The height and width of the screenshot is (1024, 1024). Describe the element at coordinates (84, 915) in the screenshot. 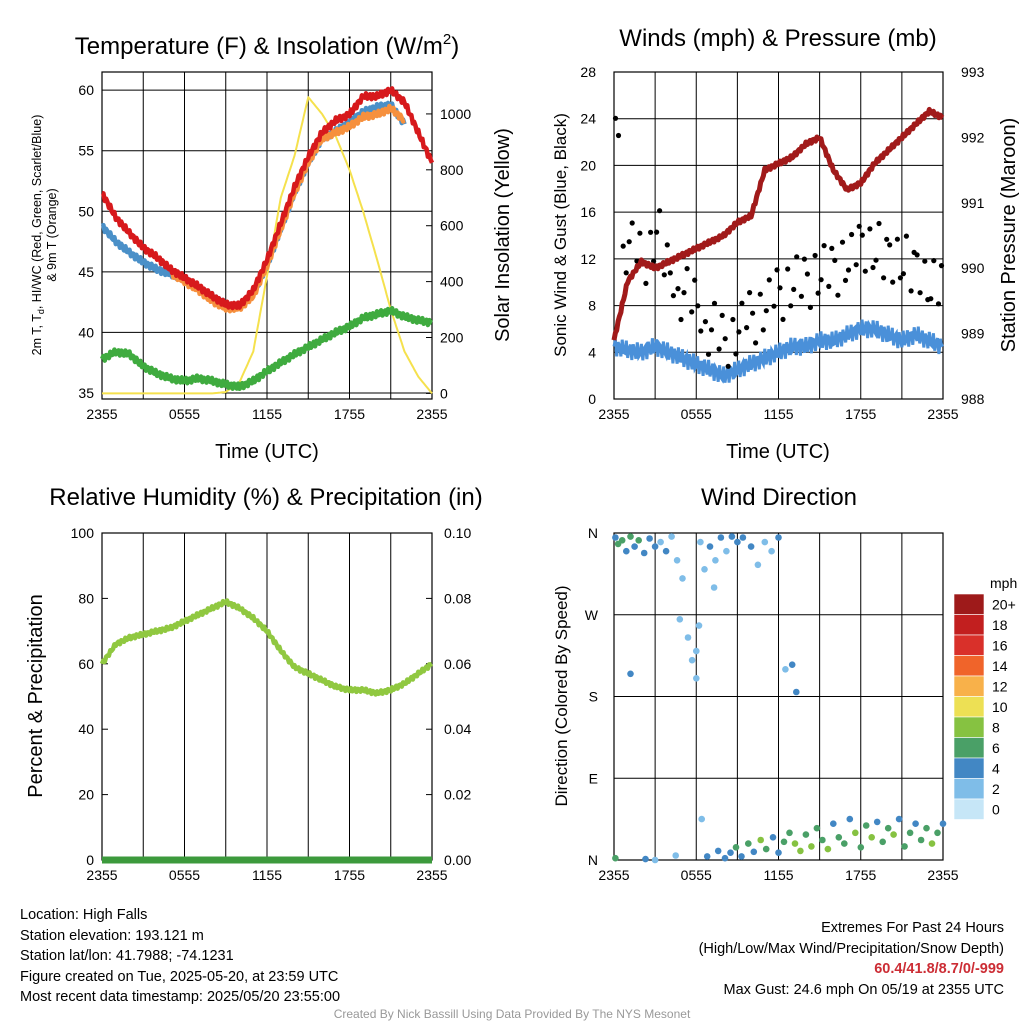

I see `location-text: Location: High Falls` at that location.